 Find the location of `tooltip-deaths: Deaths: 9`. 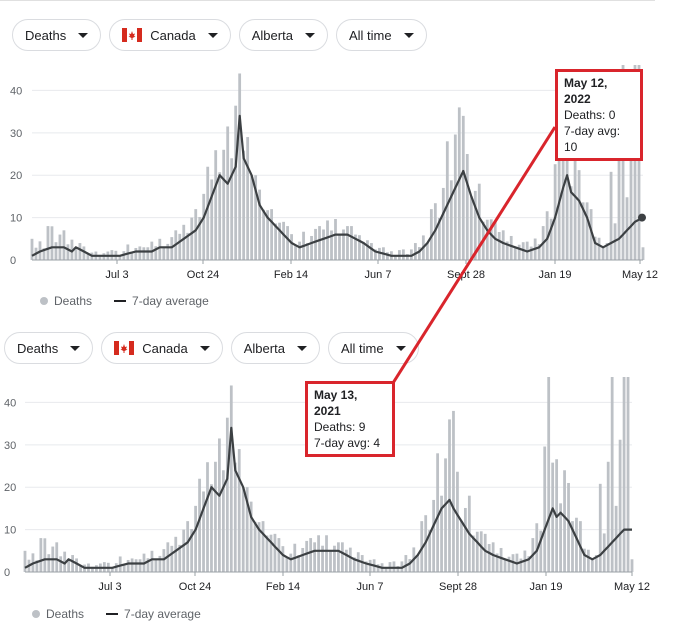

tooltip-deaths: Deaths: 9 is located at coordinates (340, 427).